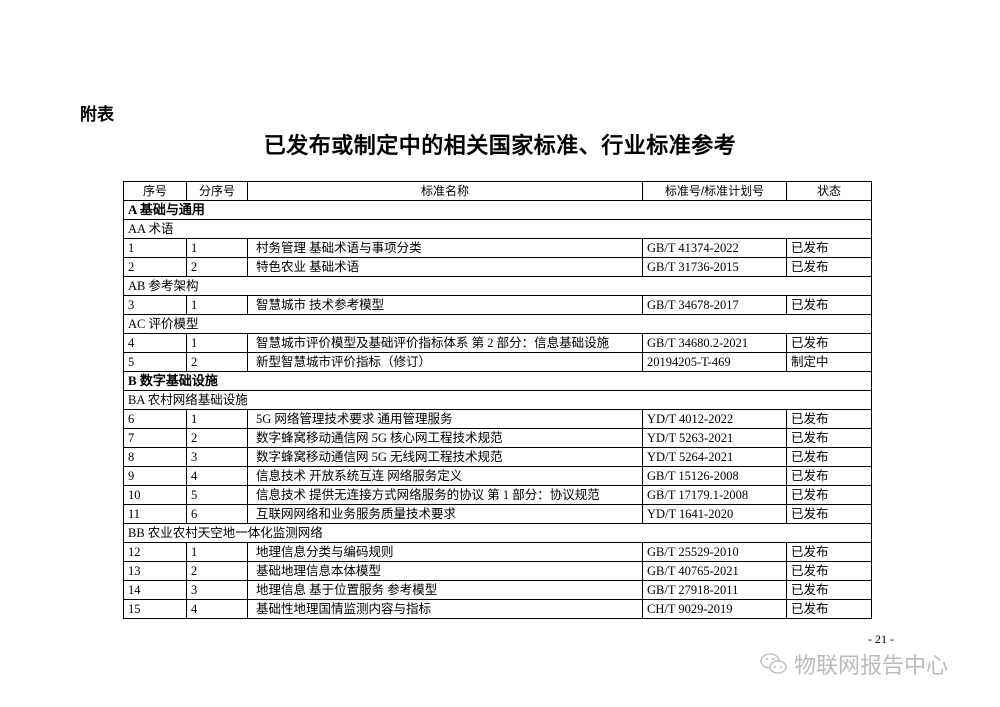 This screenshot has width=1000, height=707. Describe the element at coordinates (155, 362) in the screenshot. I see `row-index: 5` at that location.